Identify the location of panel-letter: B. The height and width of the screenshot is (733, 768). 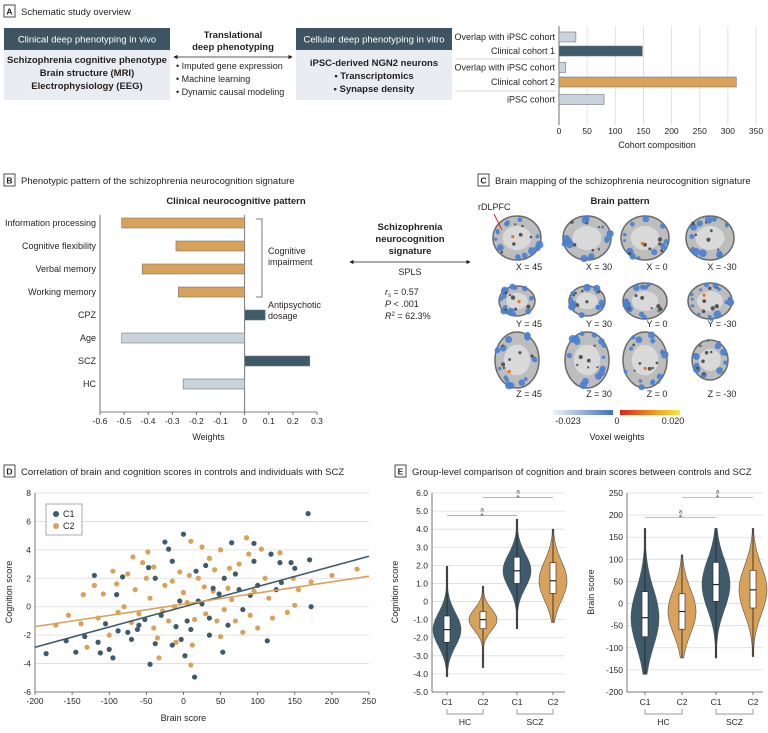
(9, 181).